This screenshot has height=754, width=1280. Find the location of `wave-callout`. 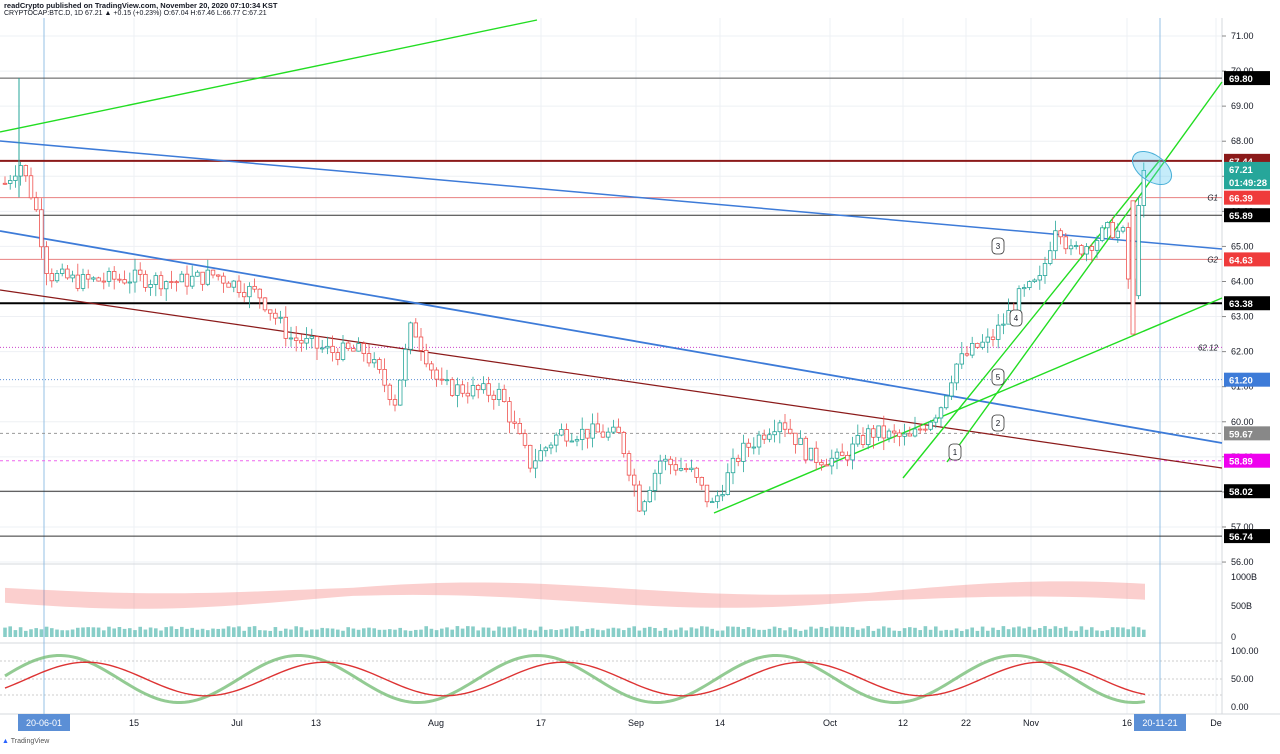

wave-callout is located at coordinates (955, 452).